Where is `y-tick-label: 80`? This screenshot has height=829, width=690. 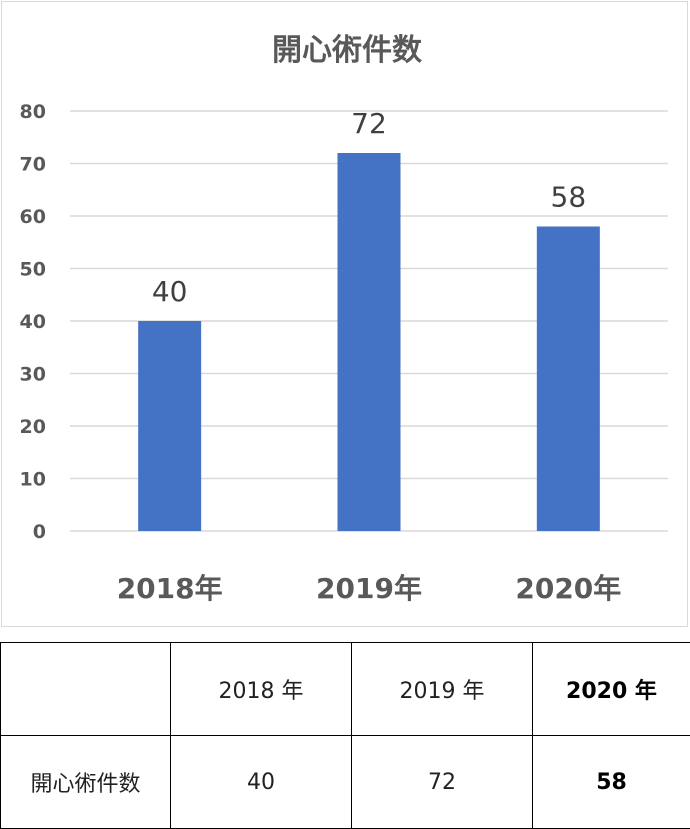 y-tick-label: 80 is located at coordinates (33, 112).